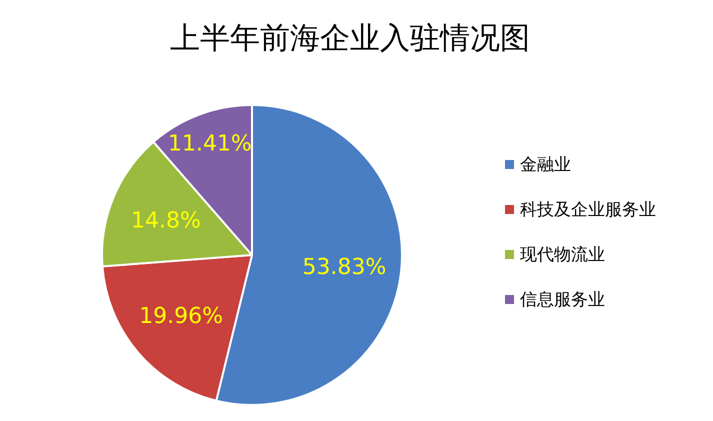 The width and height of the screenshot is (713, 421). Describe the element at coordinates (562, 255) in the screenshot. I see `legend-label: 现代物流业` at that location.